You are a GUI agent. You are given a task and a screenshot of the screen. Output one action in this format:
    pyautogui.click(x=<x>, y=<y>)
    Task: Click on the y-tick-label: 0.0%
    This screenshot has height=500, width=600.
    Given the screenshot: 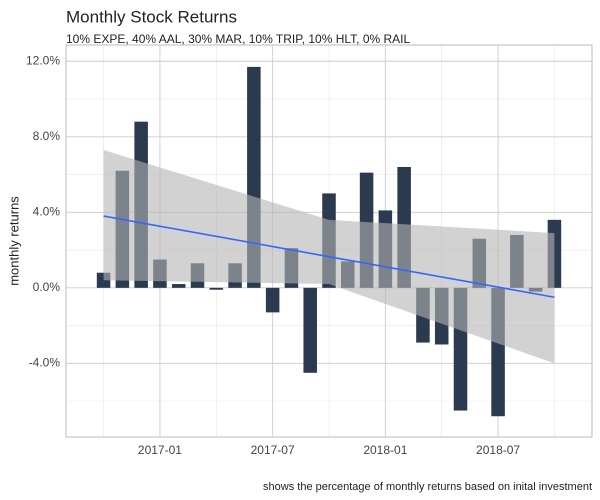 What is the action you would take?
    pyautogui.click(x=47, y=287)
    